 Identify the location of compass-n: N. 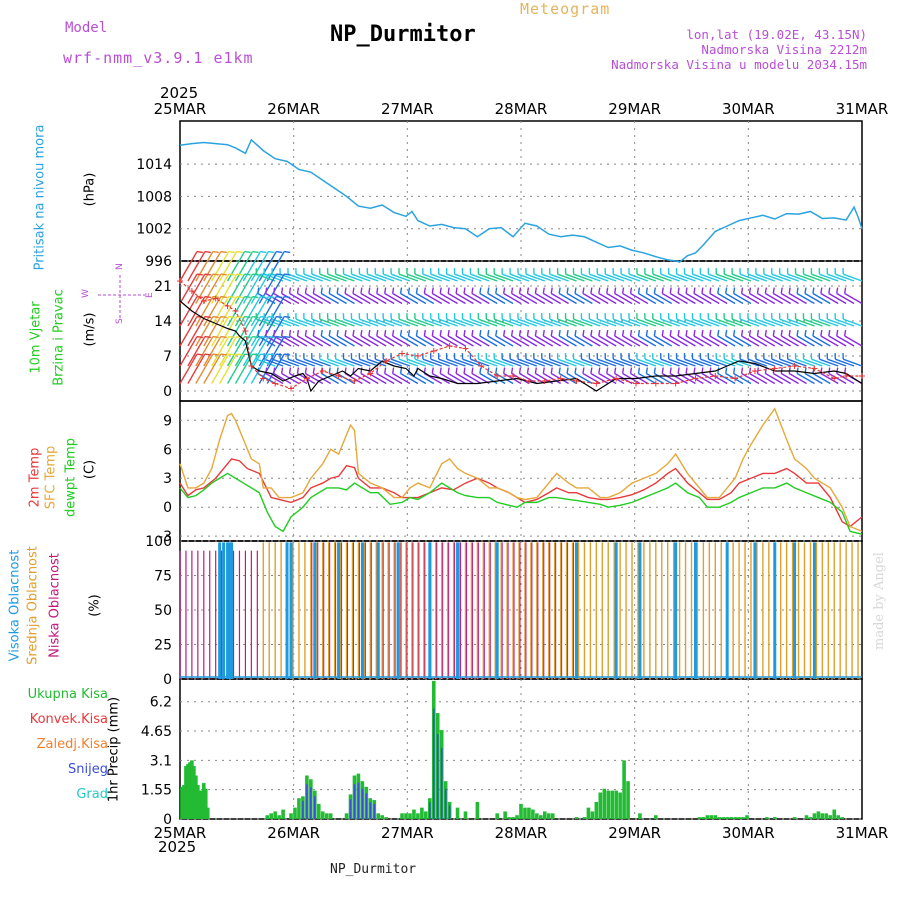
(120, 266).